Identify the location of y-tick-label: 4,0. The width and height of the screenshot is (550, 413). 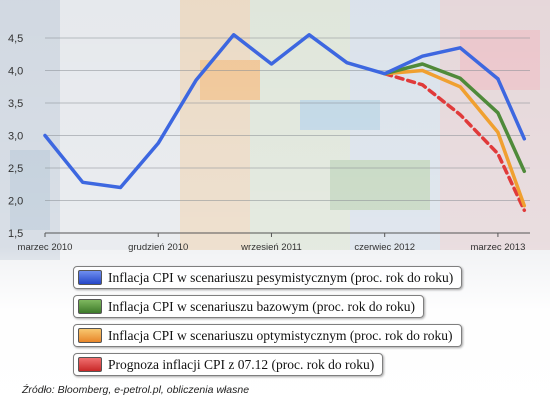
(15, 72).